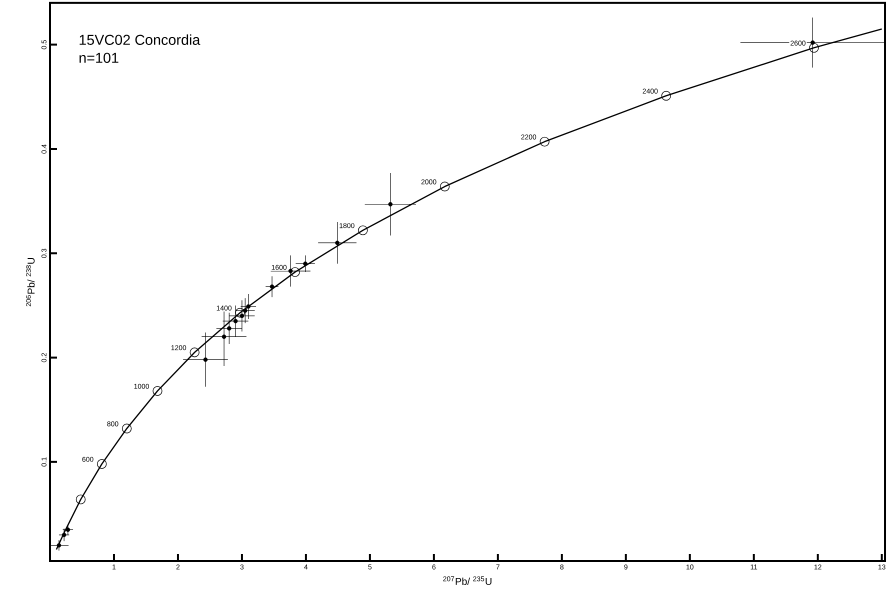  What do you see at coordinates (140, 39) in the screenshot?
I see `text: 15VC02 Concordia` at bounding box center [140, 39].